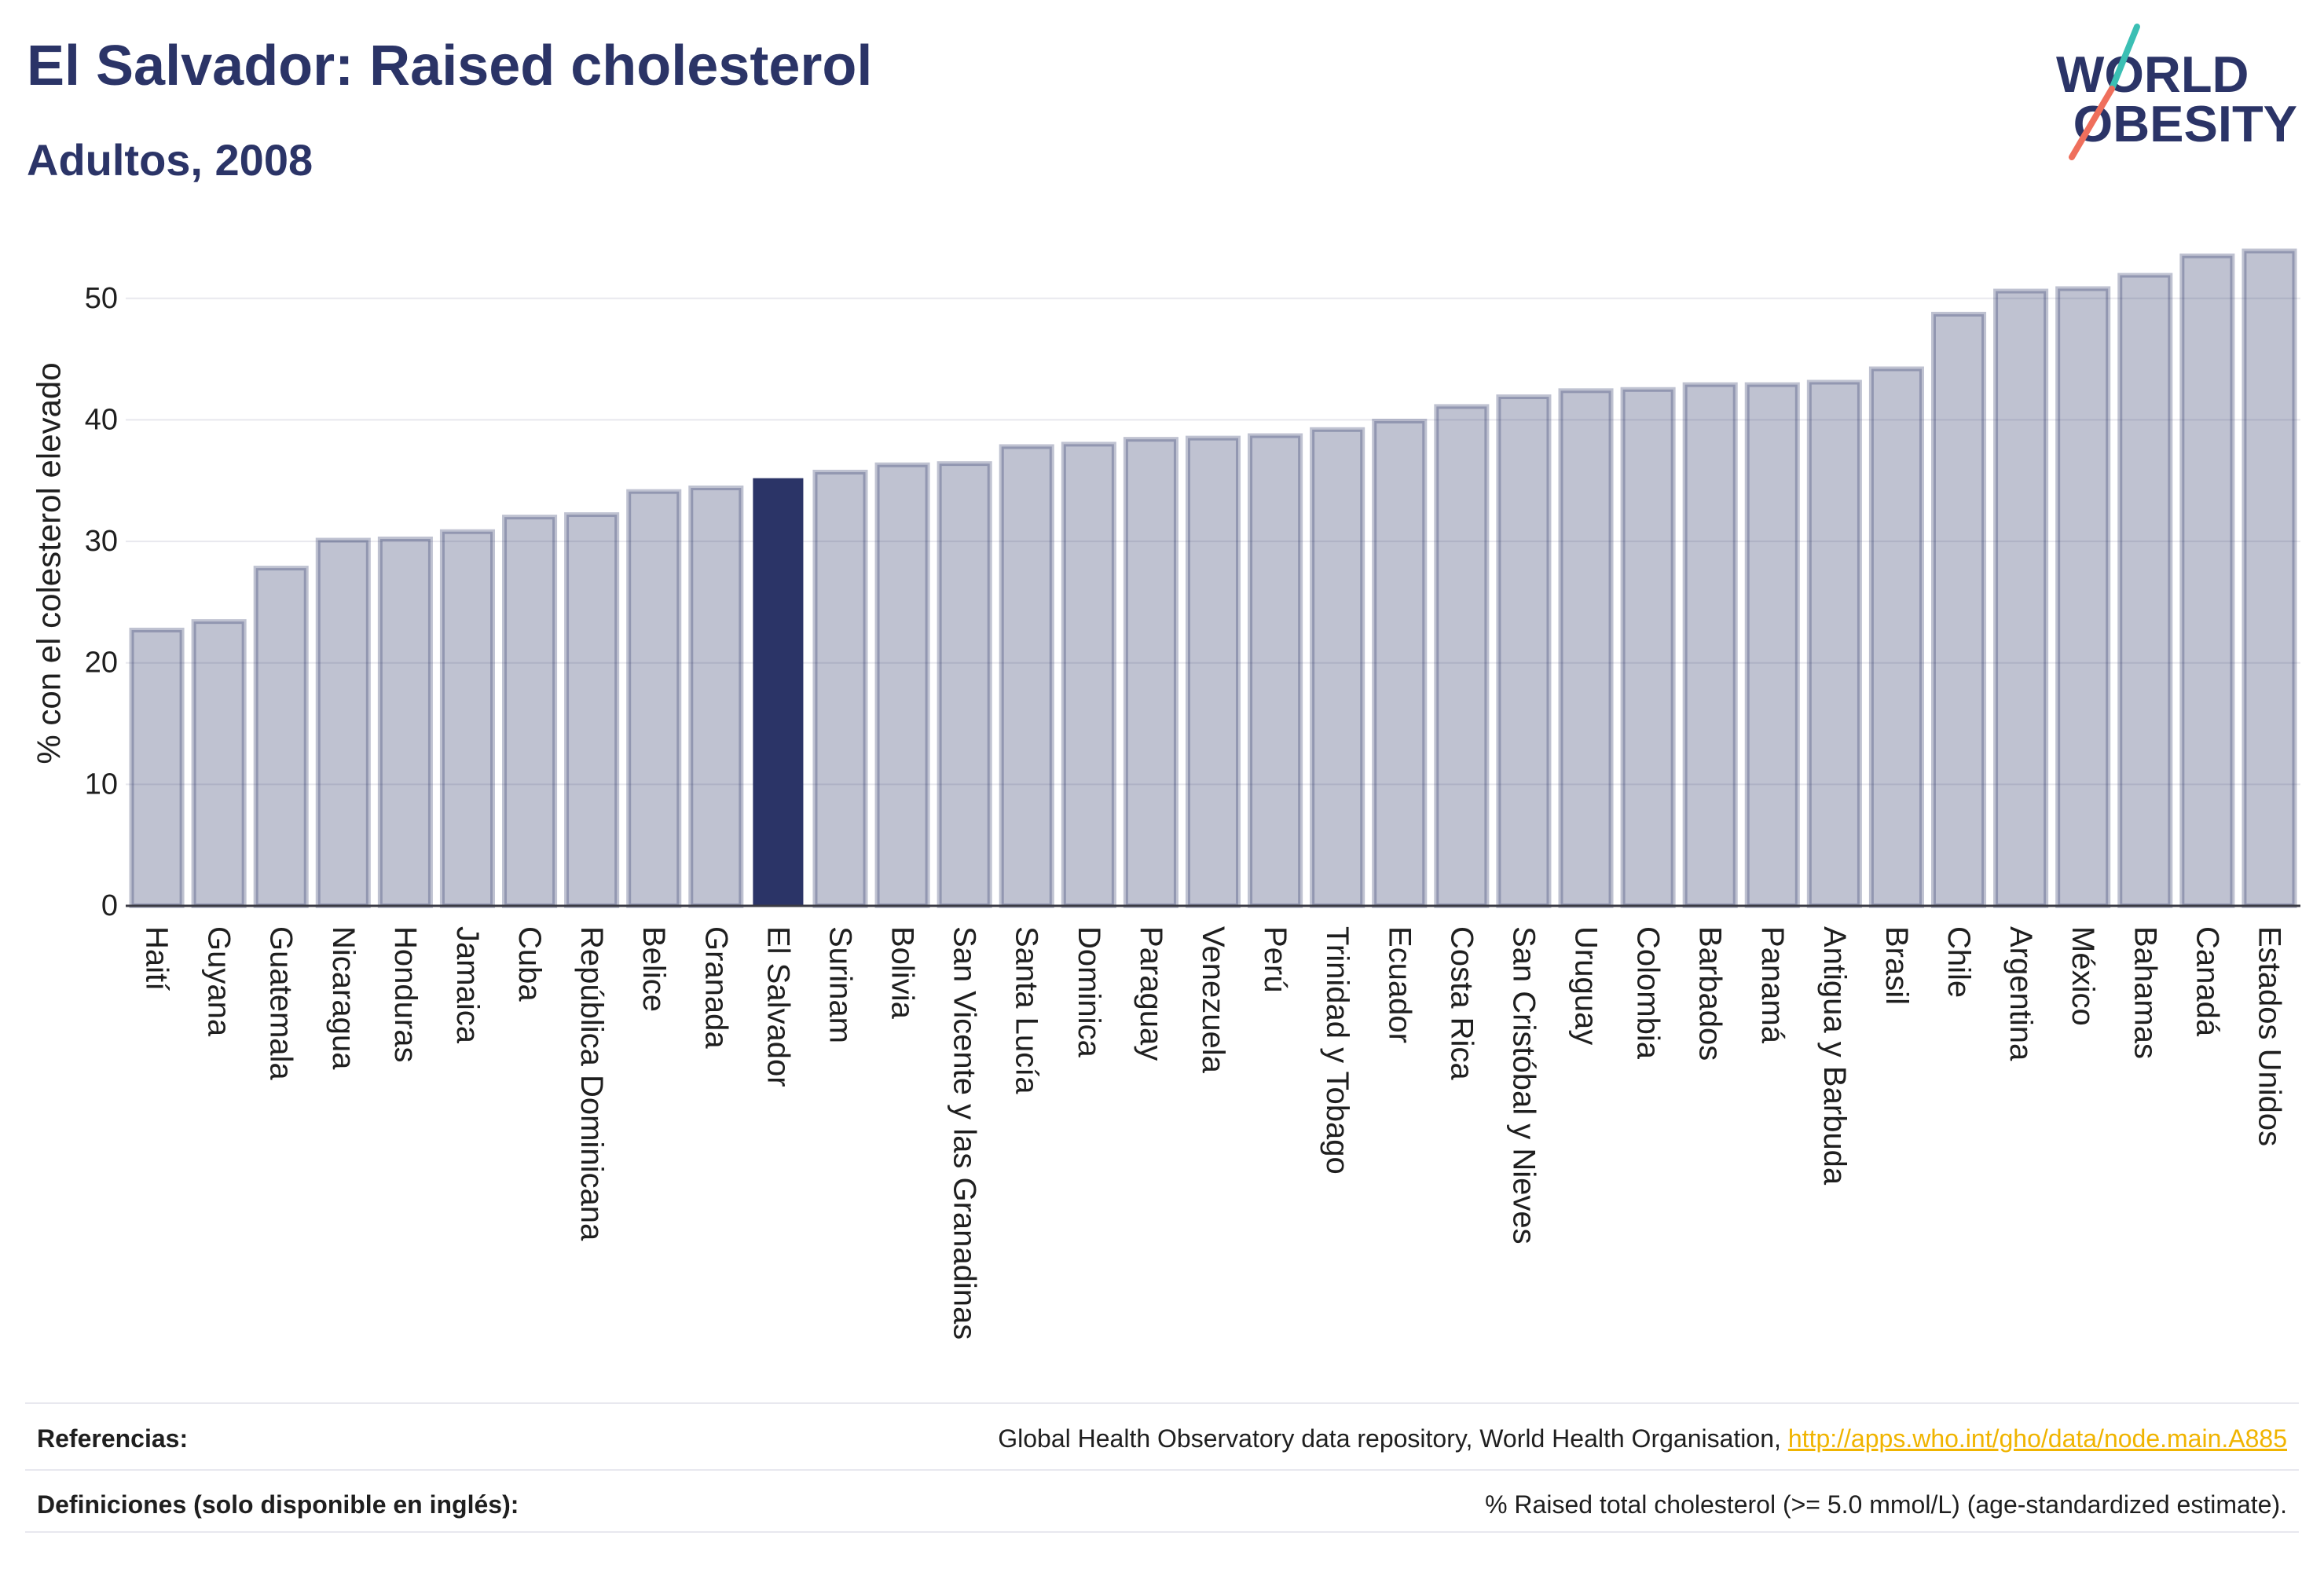 The height and width of the screenshot is (1576, 2324). I want to click on x-tick-label: Dominica, so click(1089, 991).